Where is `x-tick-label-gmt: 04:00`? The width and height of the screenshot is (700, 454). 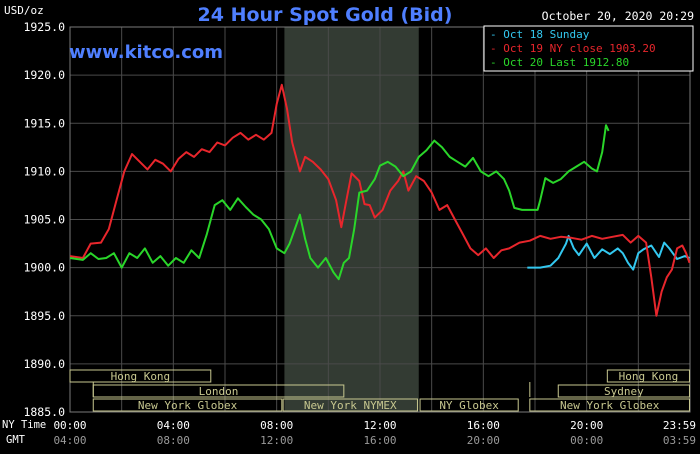
x-tick-label-gmt: 04:00 is located at coordinates (69, 440).